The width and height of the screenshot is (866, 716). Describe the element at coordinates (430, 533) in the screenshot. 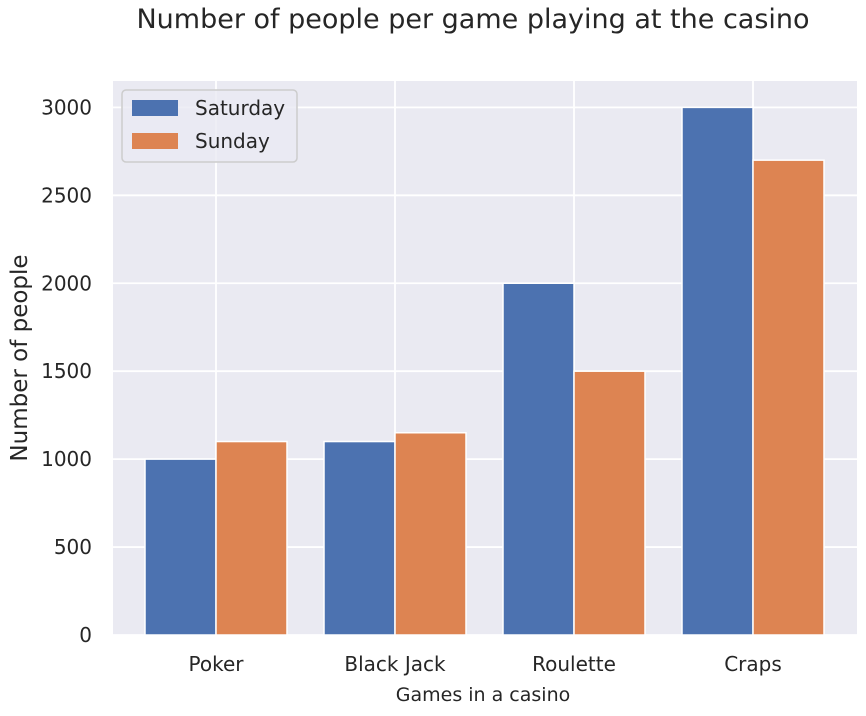

I see `bar-sunday-black-jack` at that location.